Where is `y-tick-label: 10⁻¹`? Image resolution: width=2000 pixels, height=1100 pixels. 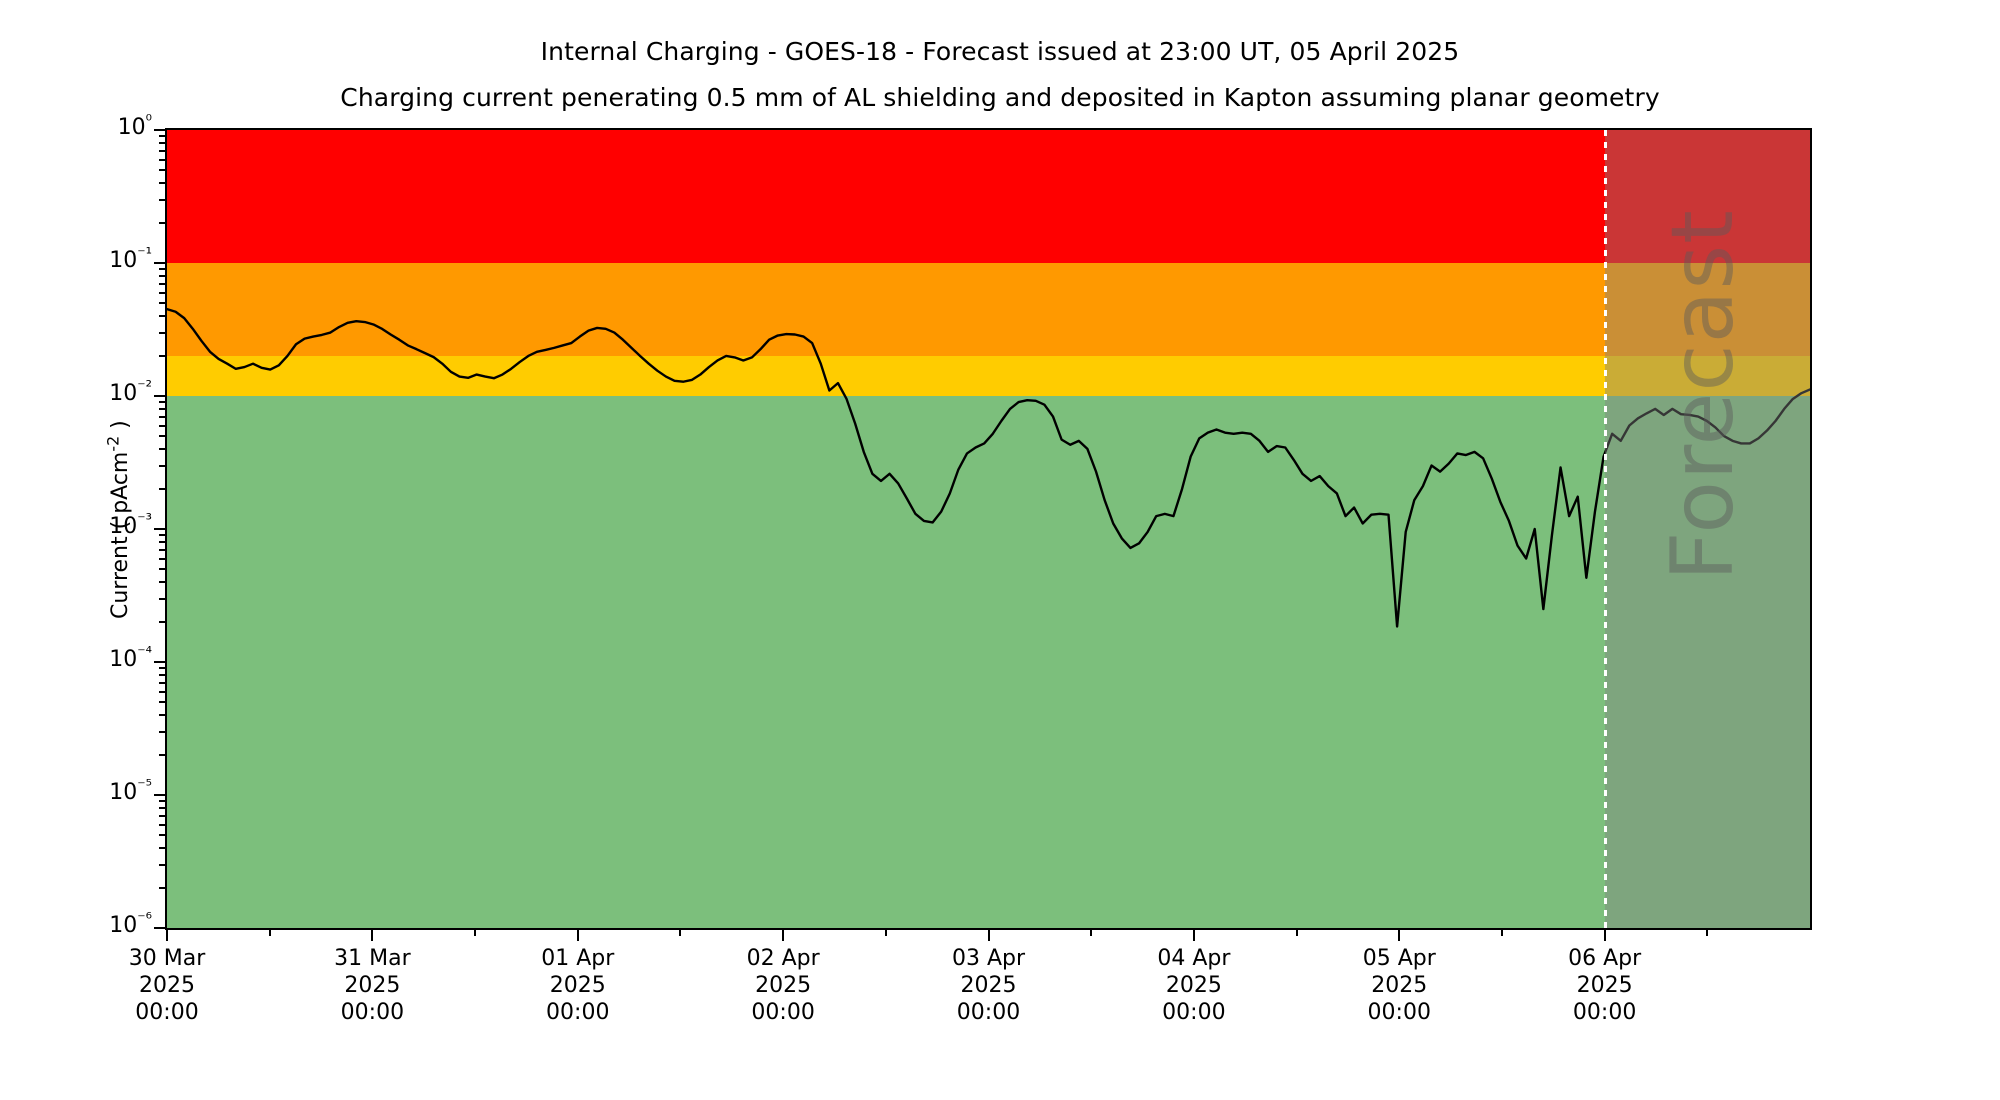
y-tick-label: 10⁻¹ is located at coordinates (130, 258).